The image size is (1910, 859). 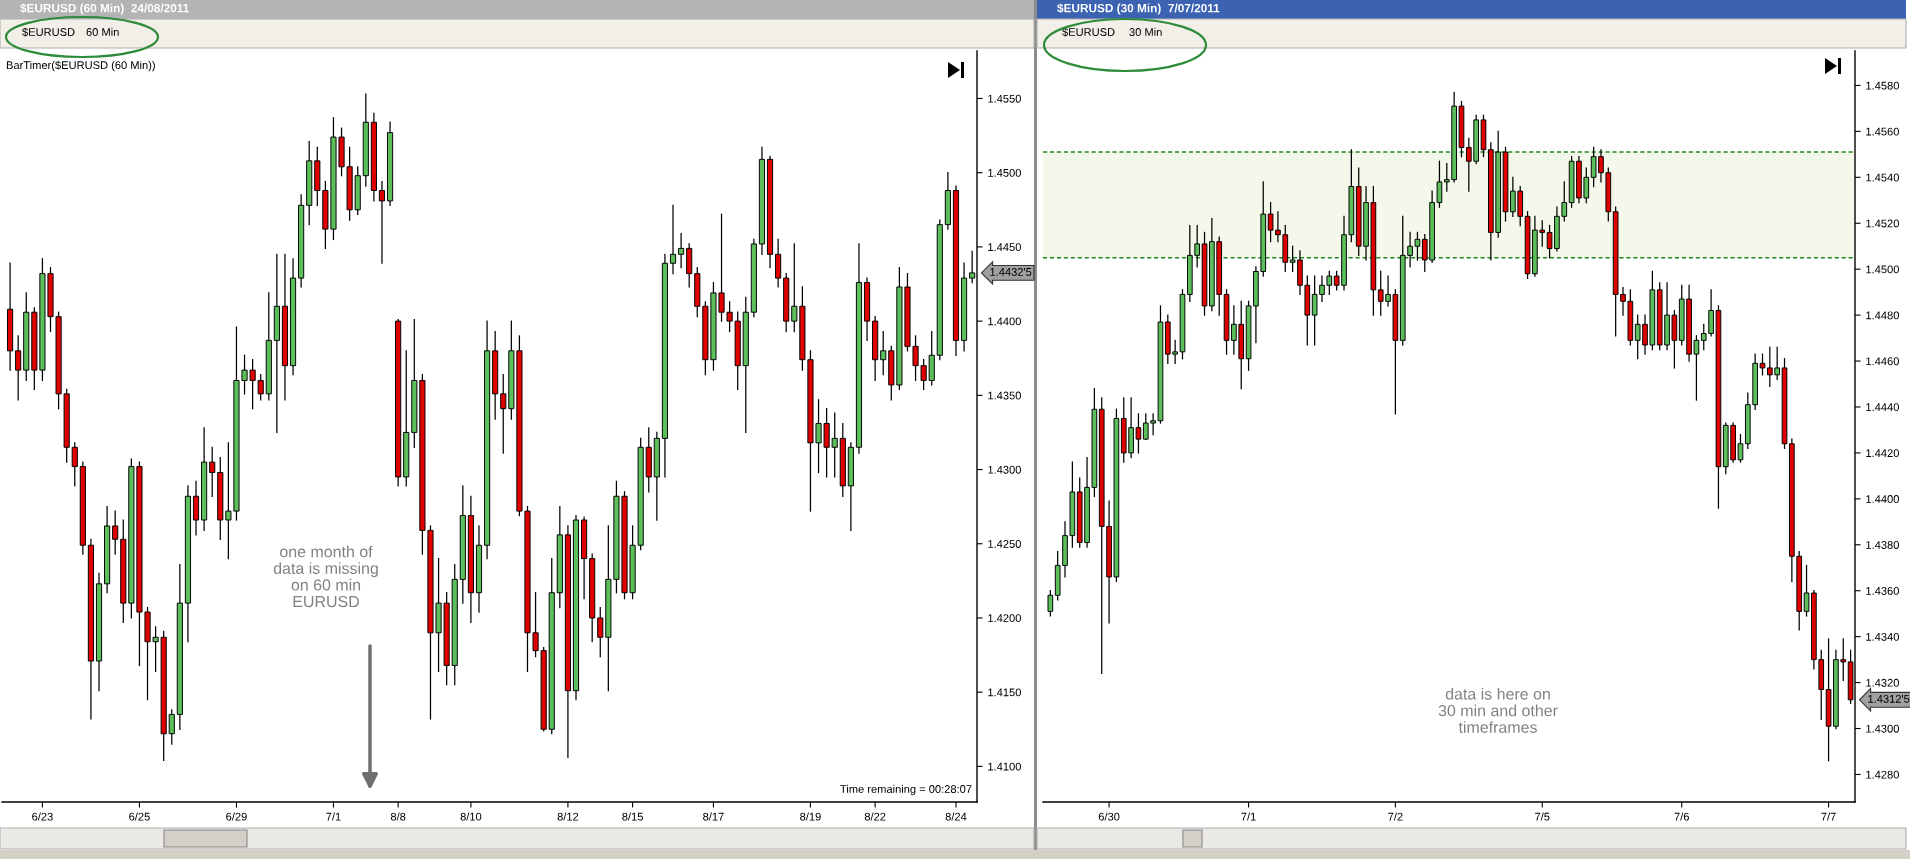 I want to click on x-tick-label: 8/12, so click(x=568, y=816).